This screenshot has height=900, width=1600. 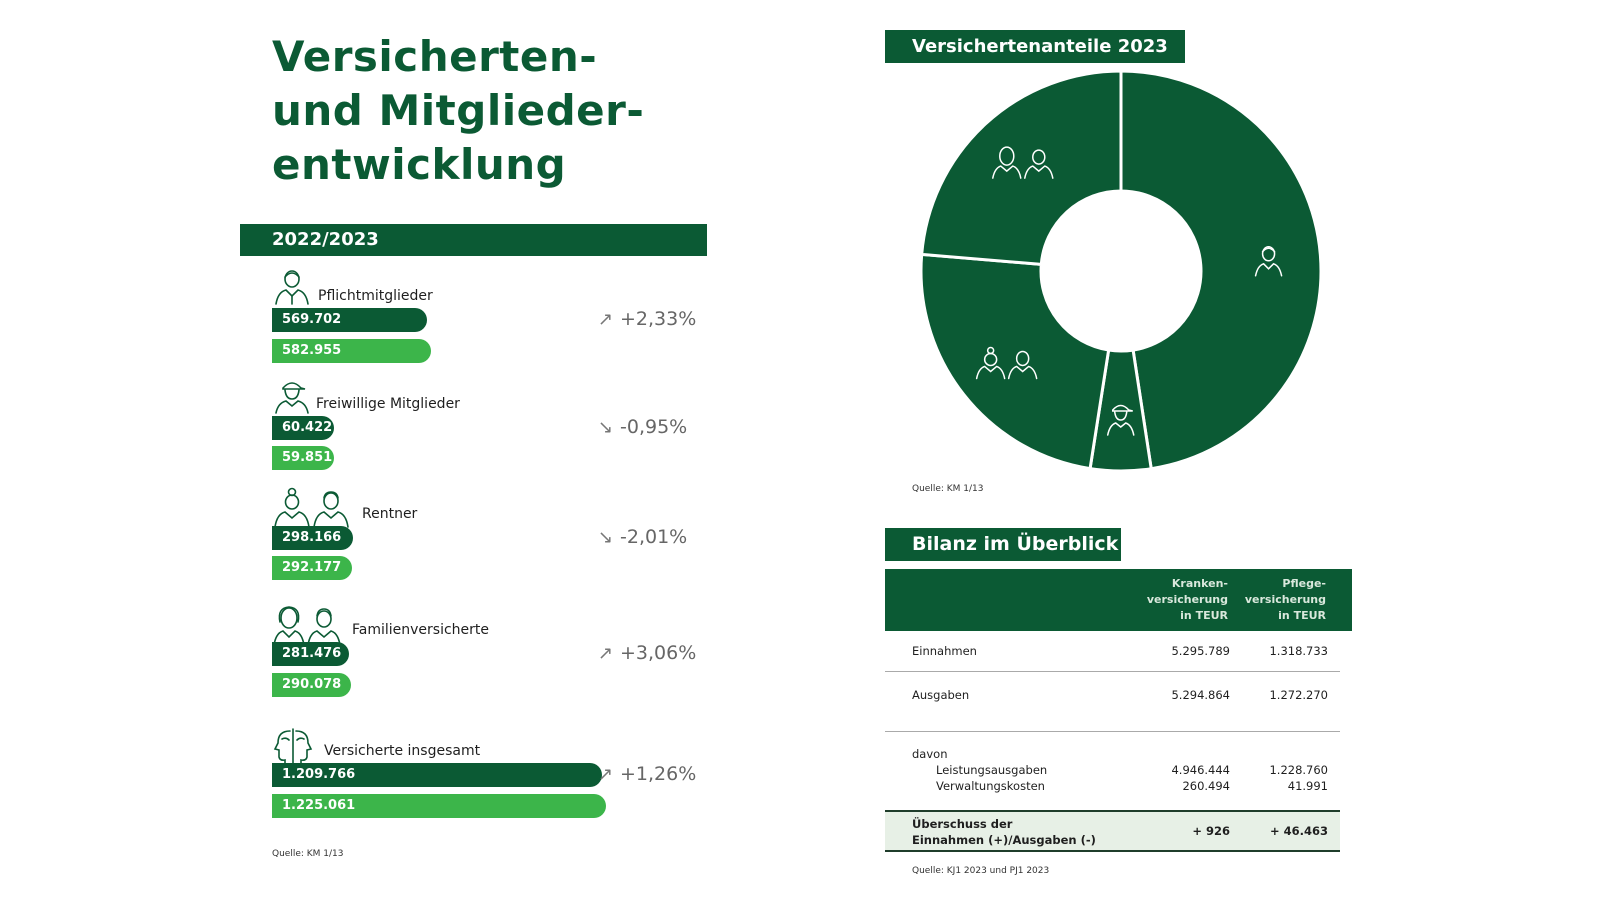 I want to click on group-label: Versicherte insgesamt, so click(x=402, y=751).